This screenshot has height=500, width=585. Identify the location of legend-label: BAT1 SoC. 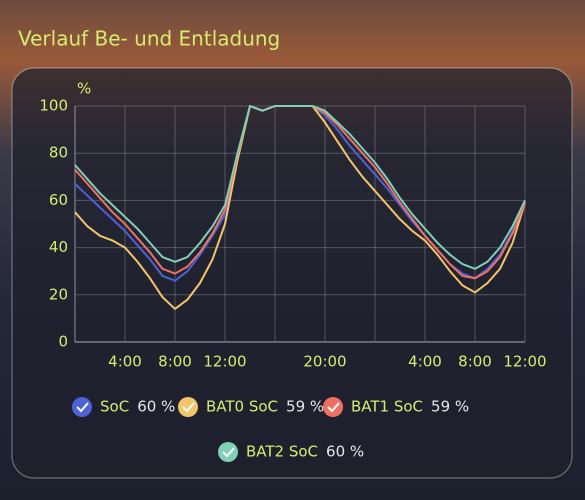
(387, 407).